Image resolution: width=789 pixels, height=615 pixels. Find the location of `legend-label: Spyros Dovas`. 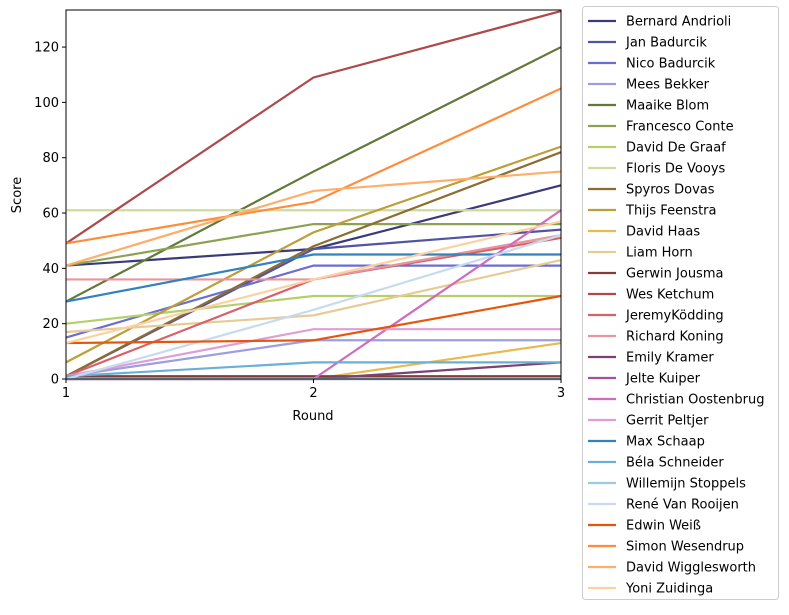

legend-label: Spyros Dovas is located at coordinates (670, 190).